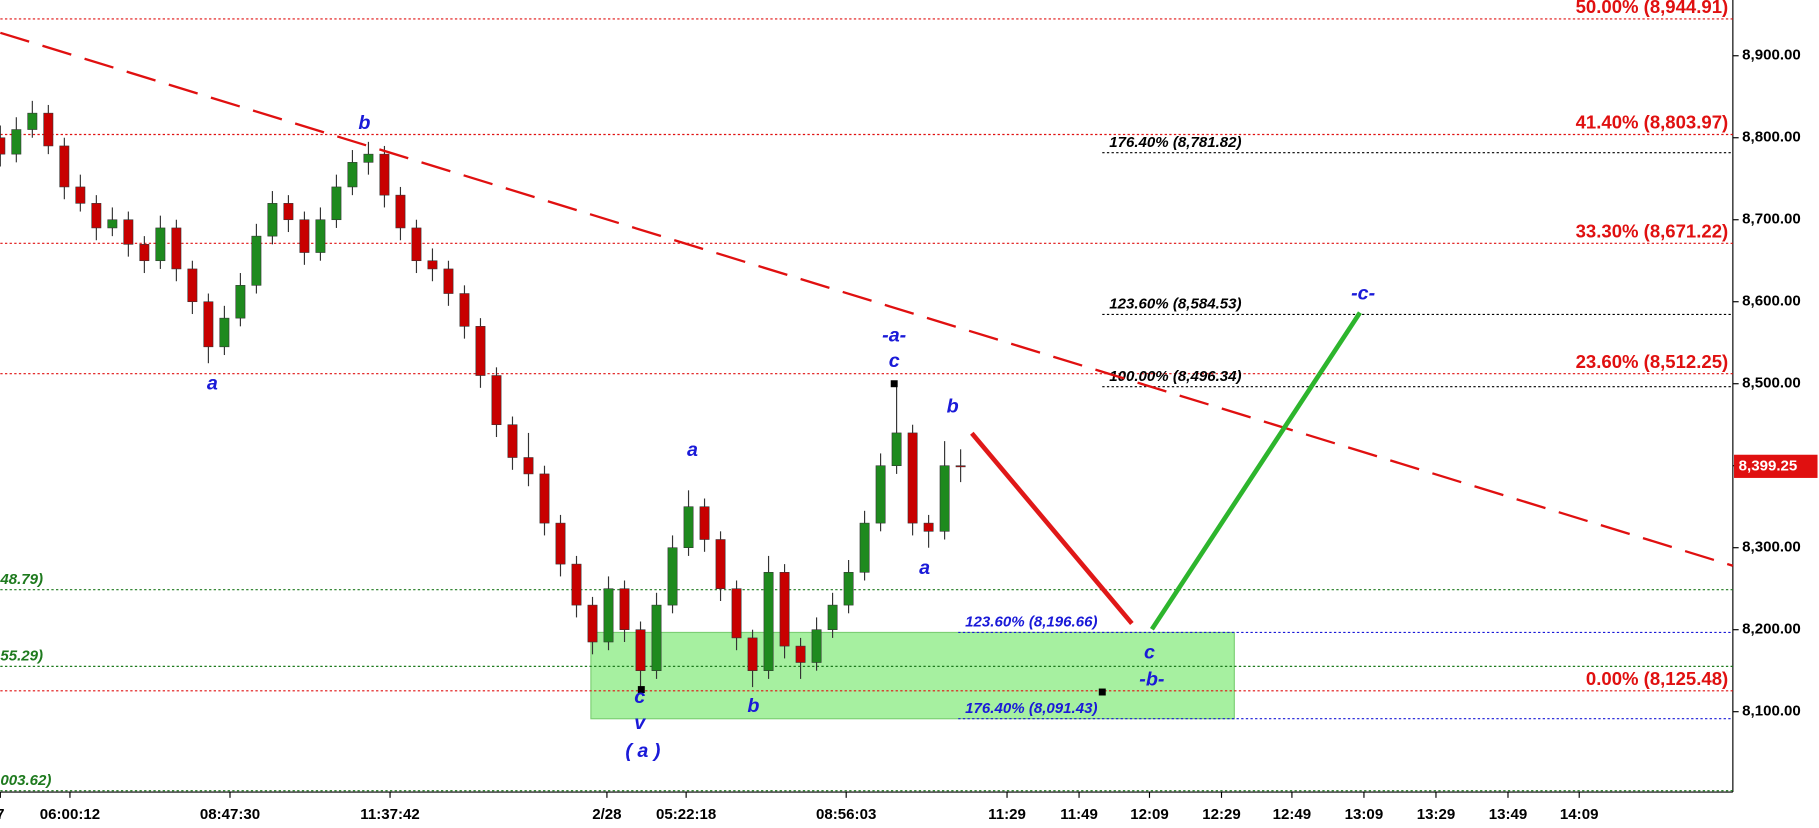 This screenshot has width=1819, height=828. Describe the element at coordinates (1436, 814) in the screenshot. I see `x-tick-label: 13:29` at that location.